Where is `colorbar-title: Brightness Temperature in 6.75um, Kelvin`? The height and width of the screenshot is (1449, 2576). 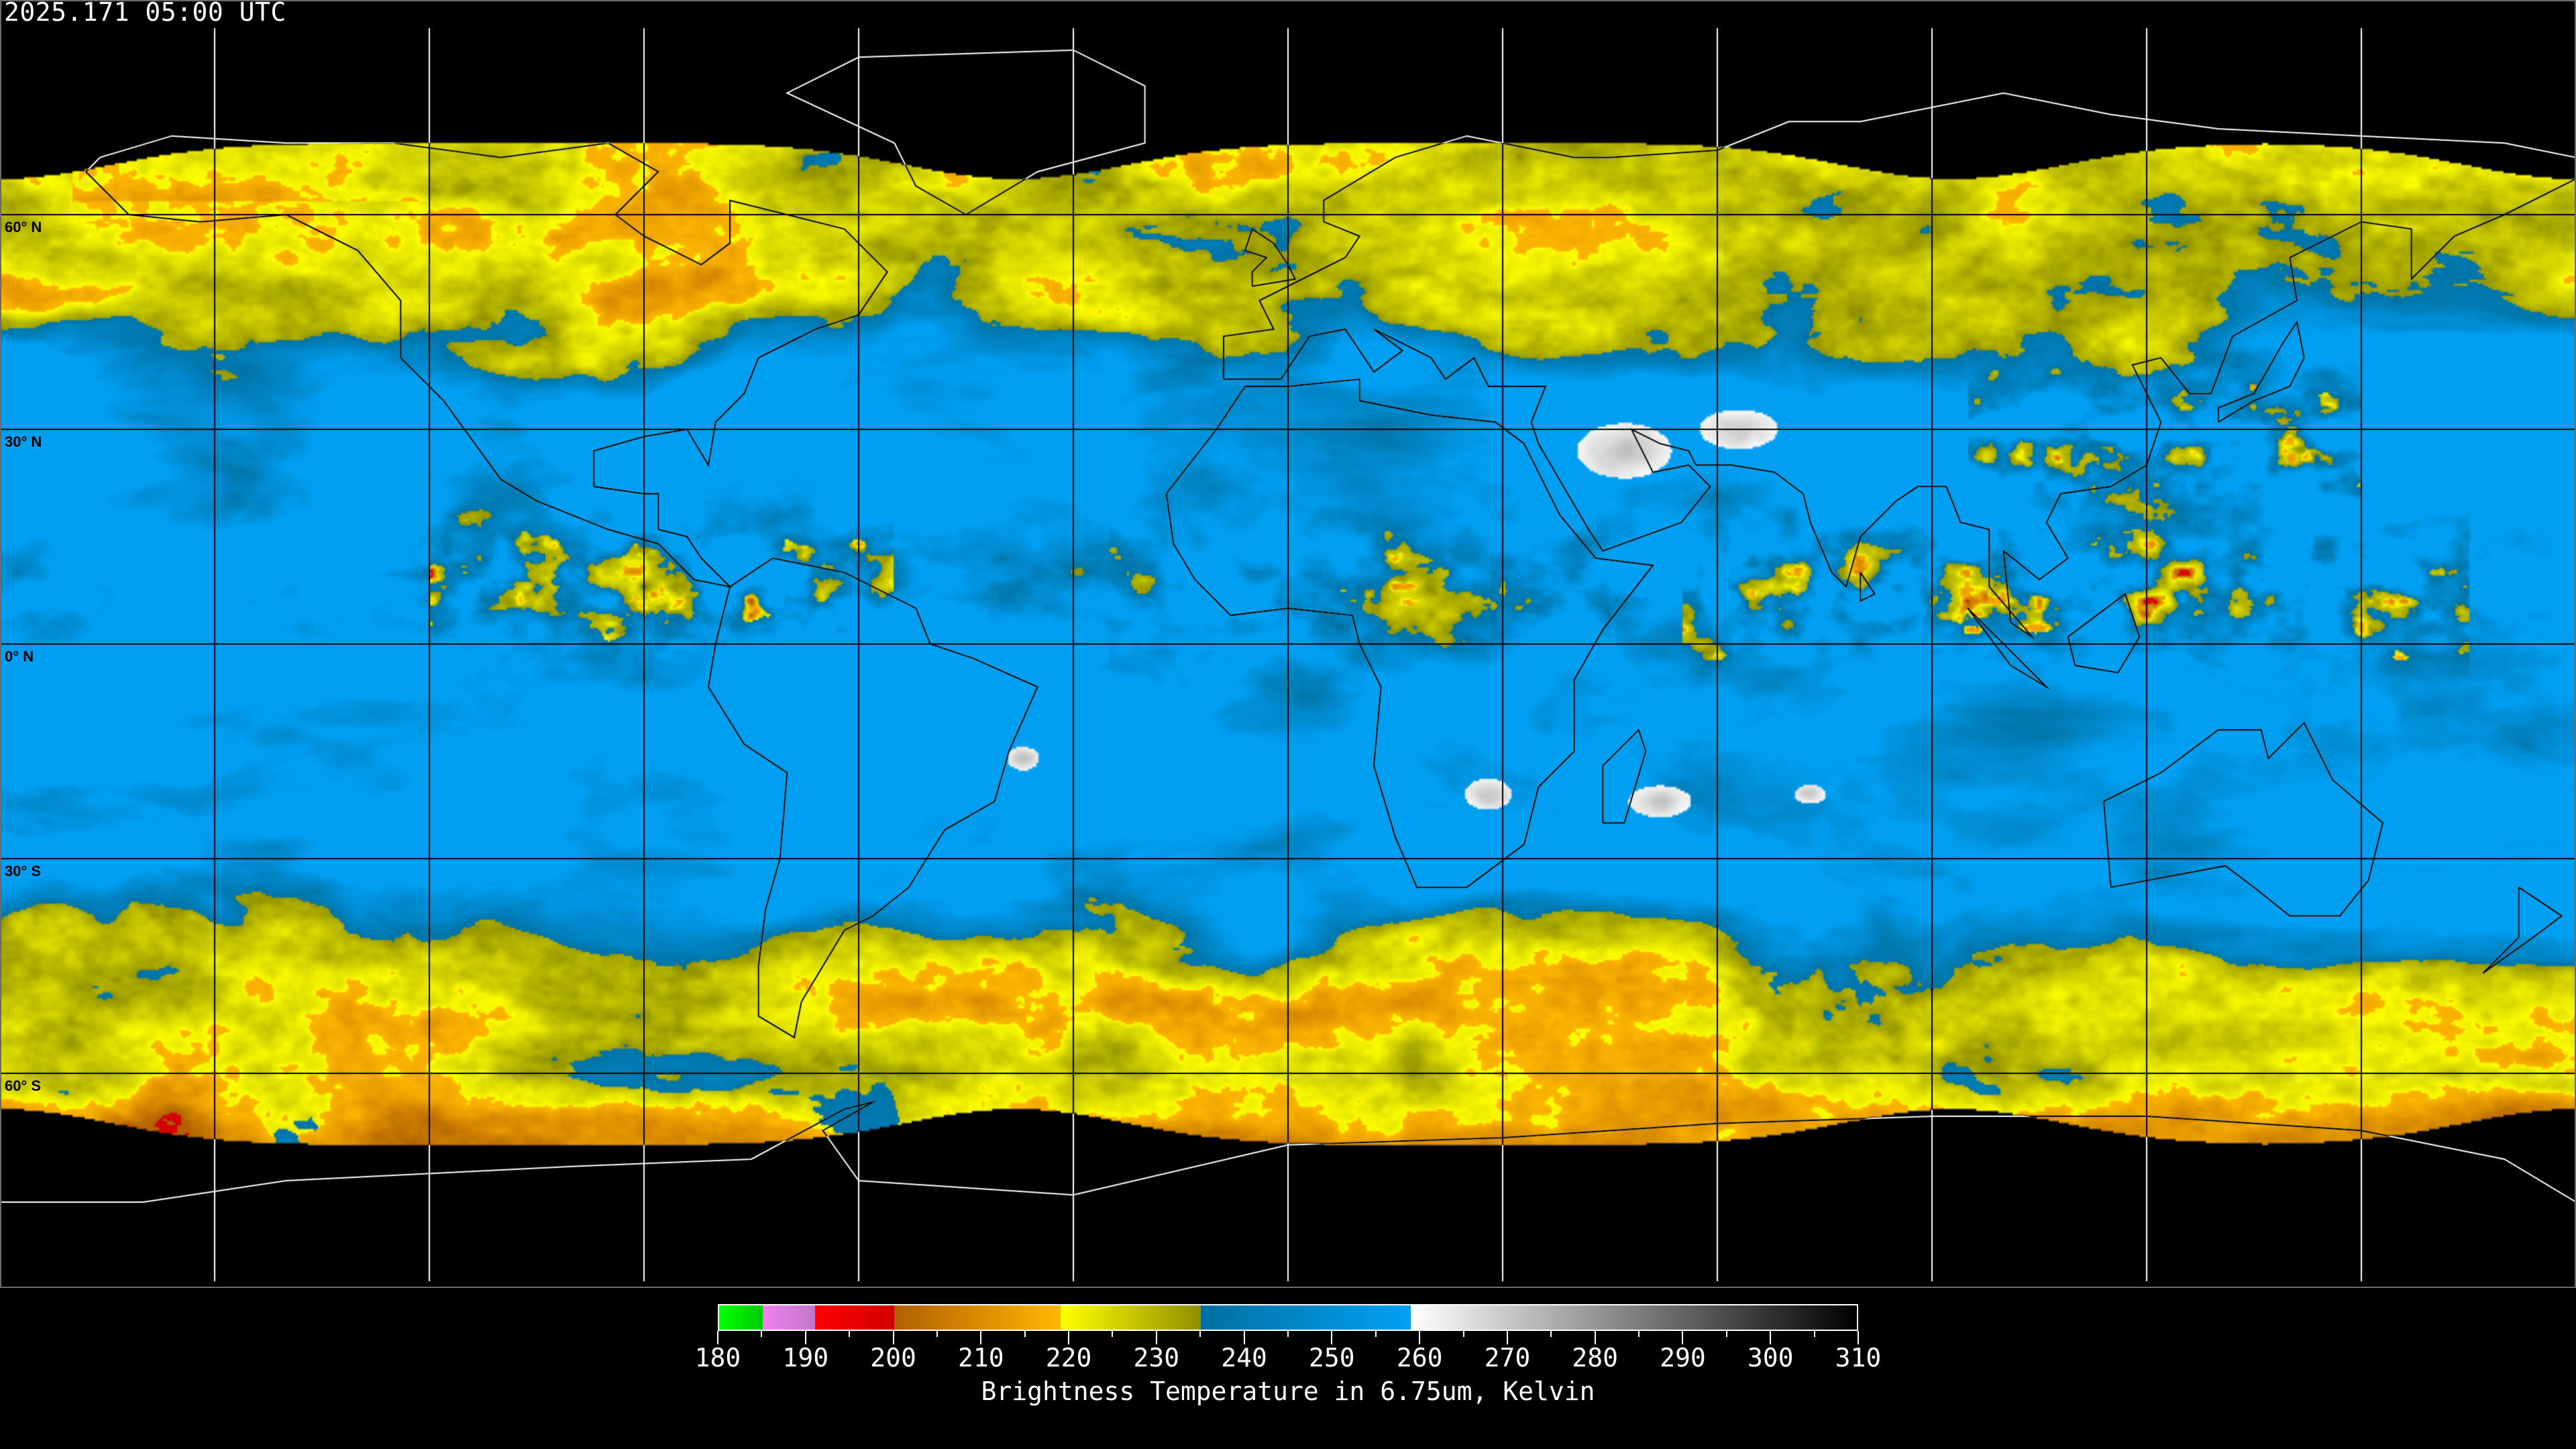 colorbar-title: Brightness Temperature in 6.75um, Kelvin is located at coordinates (1288, 1391).